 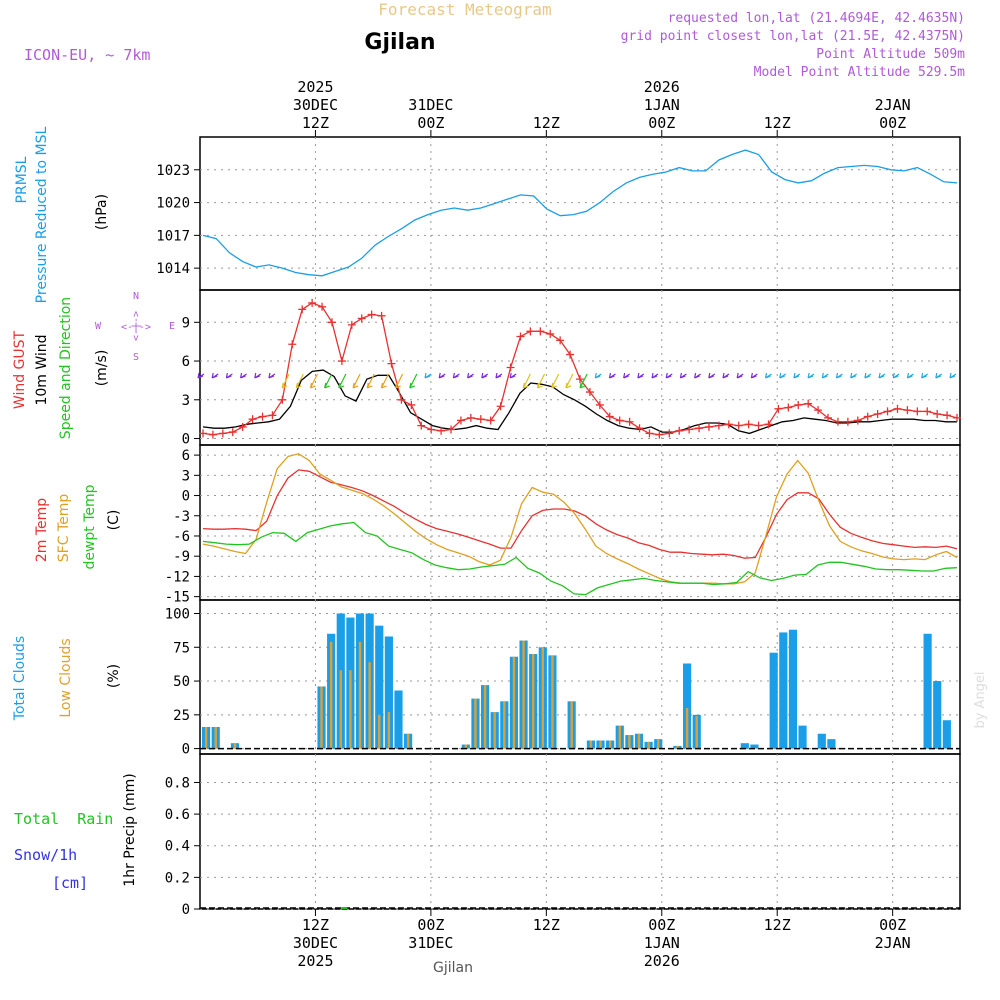 What do you see at coordinates (114, 676) in the screenshot?
I see `cloud-unit: (%)` at bounding box center [114, 676].